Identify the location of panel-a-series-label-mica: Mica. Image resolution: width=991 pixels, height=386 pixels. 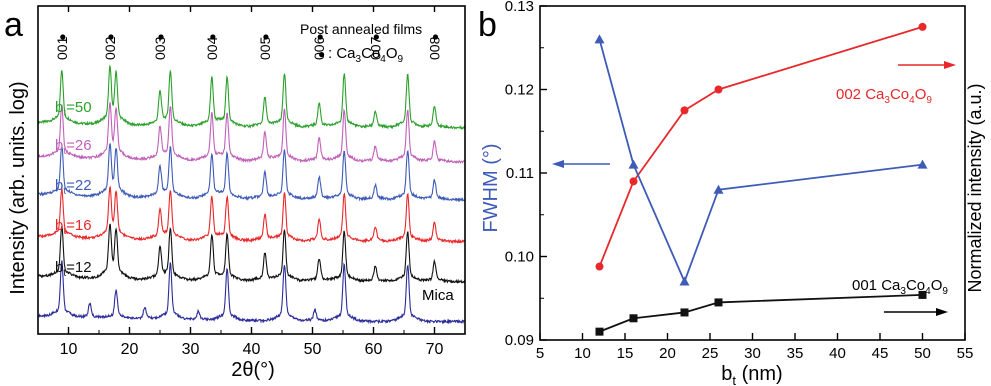
(438, 295).